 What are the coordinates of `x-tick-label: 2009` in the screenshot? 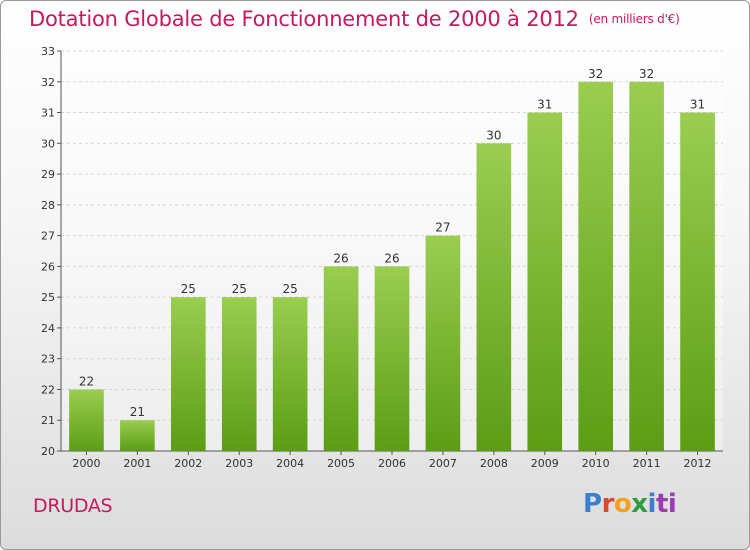 It's located at (545, 463).